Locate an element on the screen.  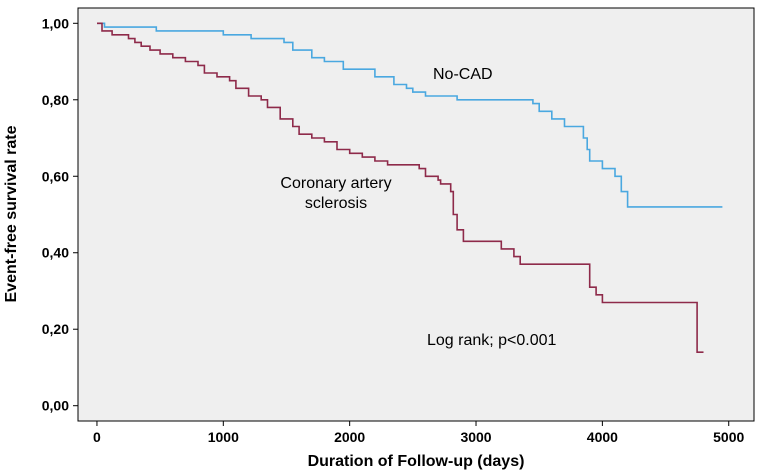
x-axis-ticks: 0 1000 2000 3000 4000 5000 is located at coordinates (419, 433).